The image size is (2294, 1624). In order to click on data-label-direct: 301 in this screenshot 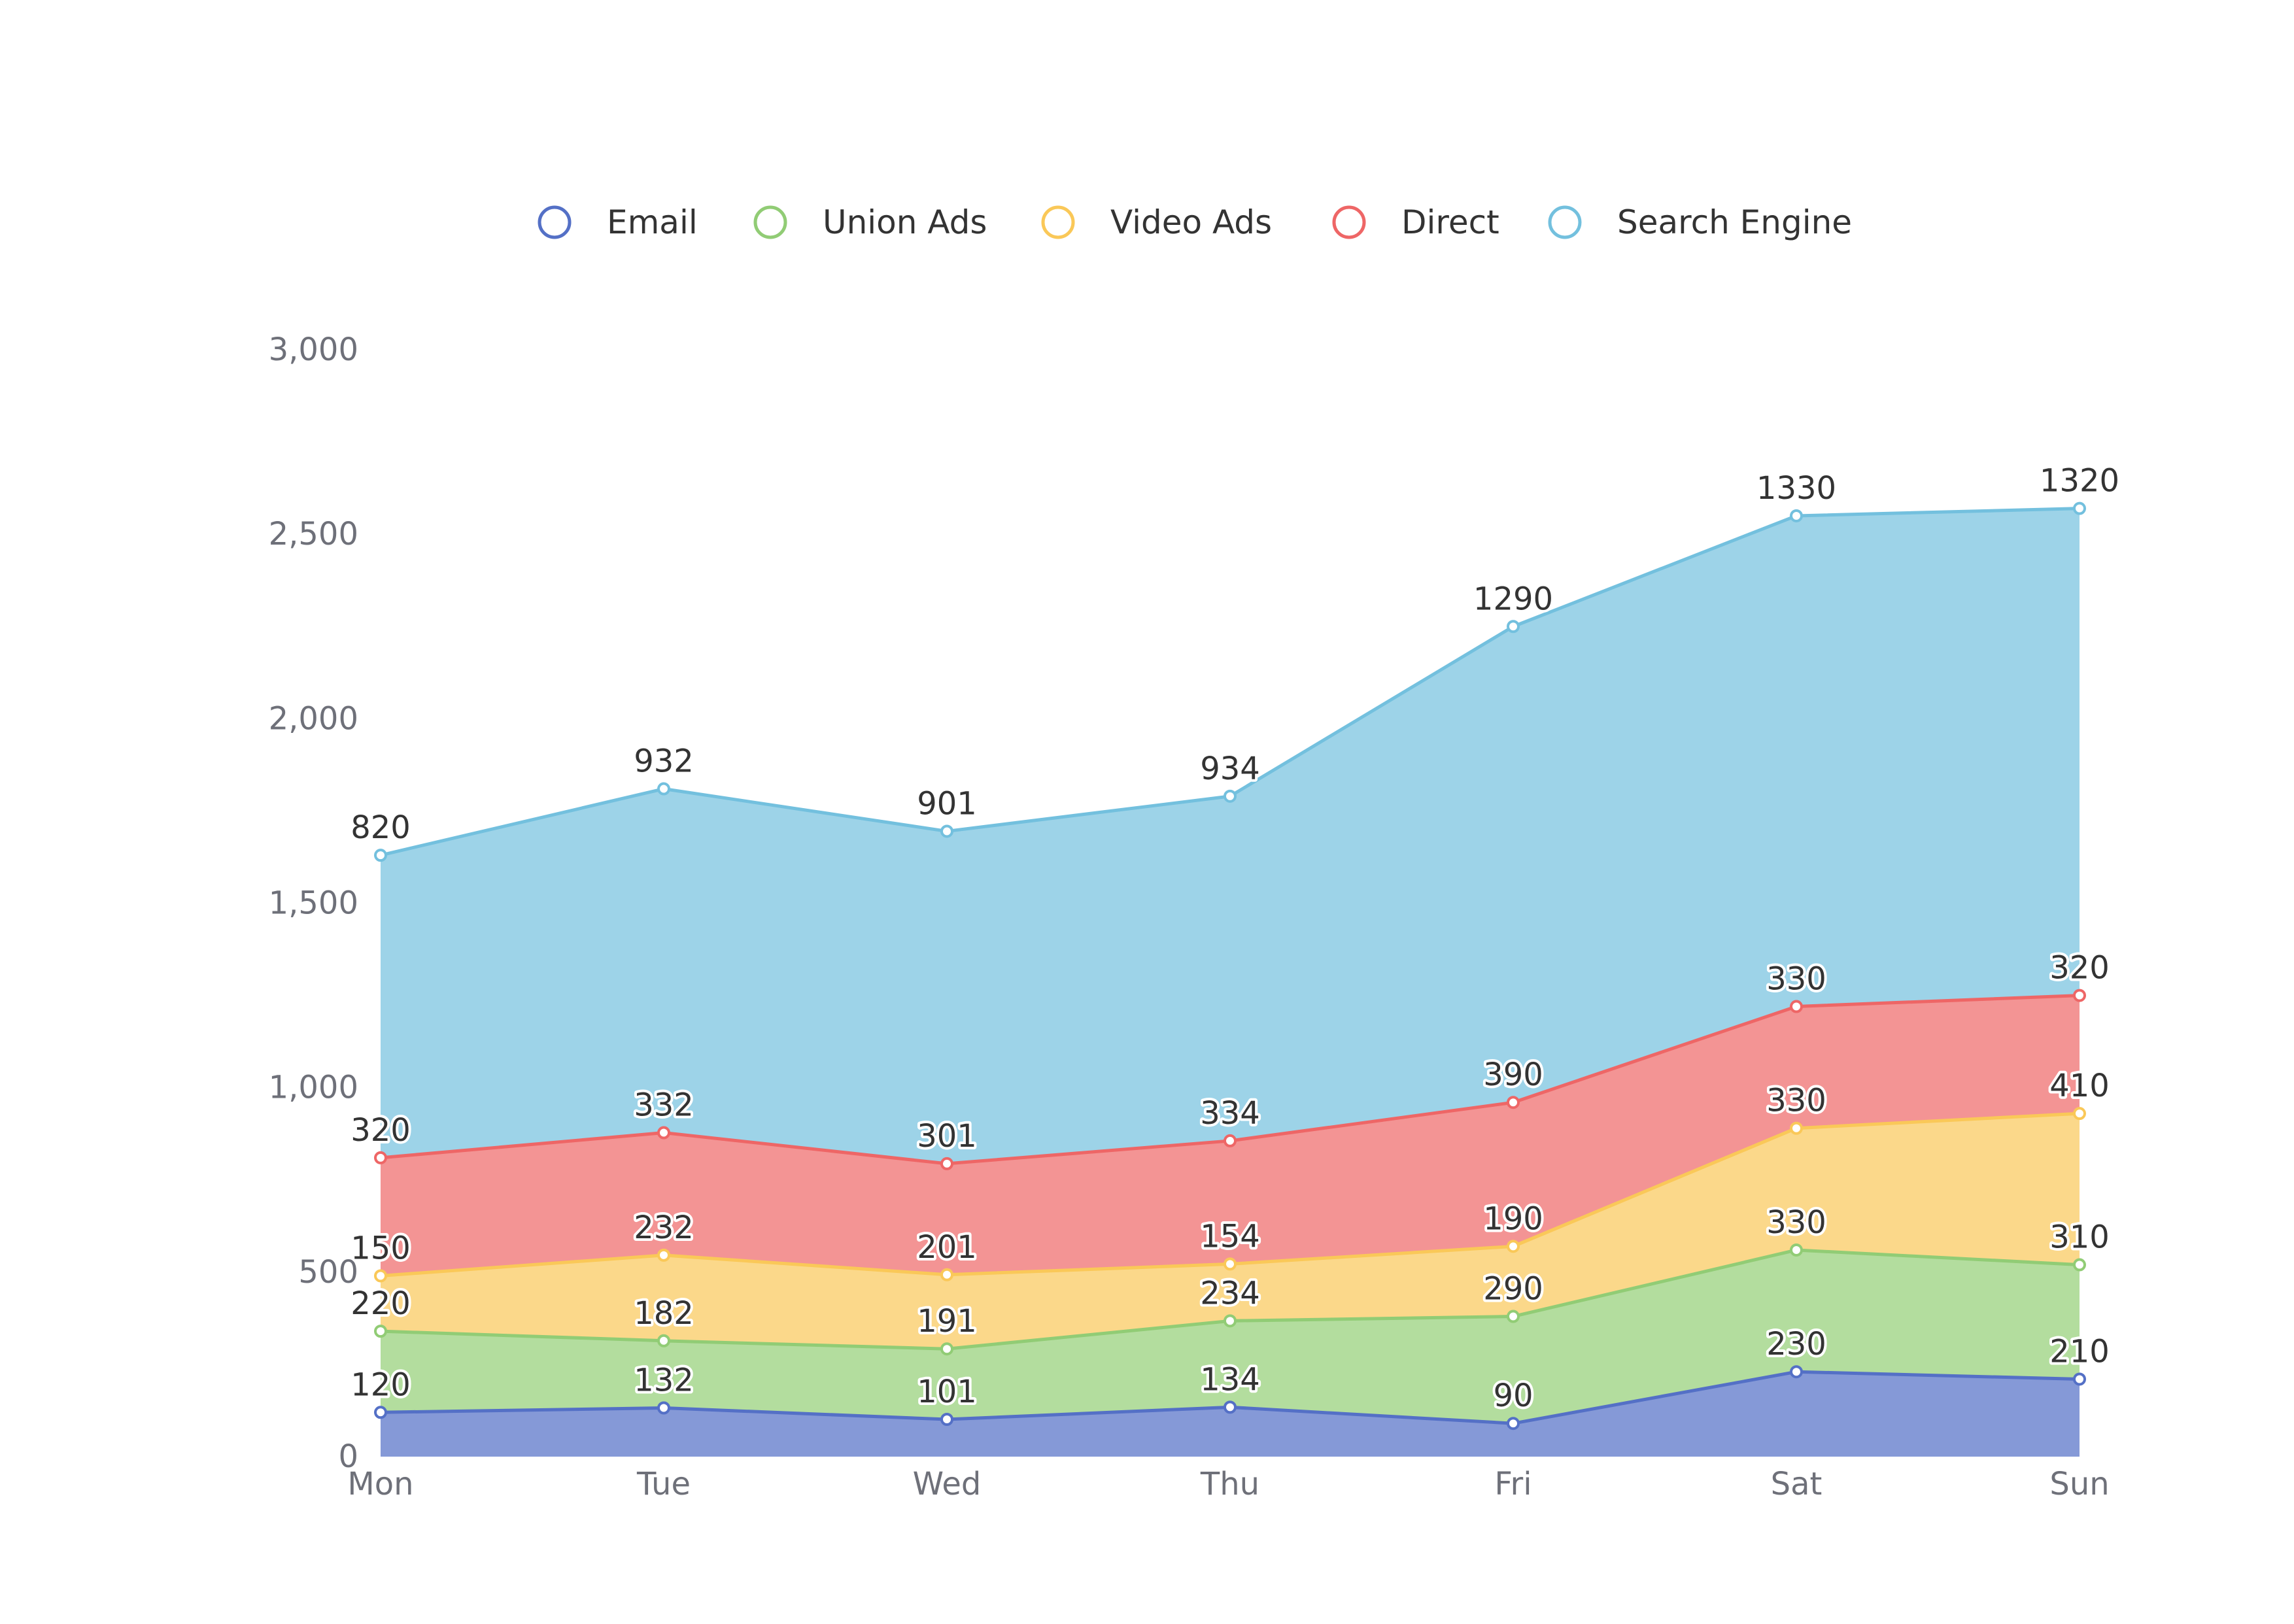, I will do `click(947, 1136)`.